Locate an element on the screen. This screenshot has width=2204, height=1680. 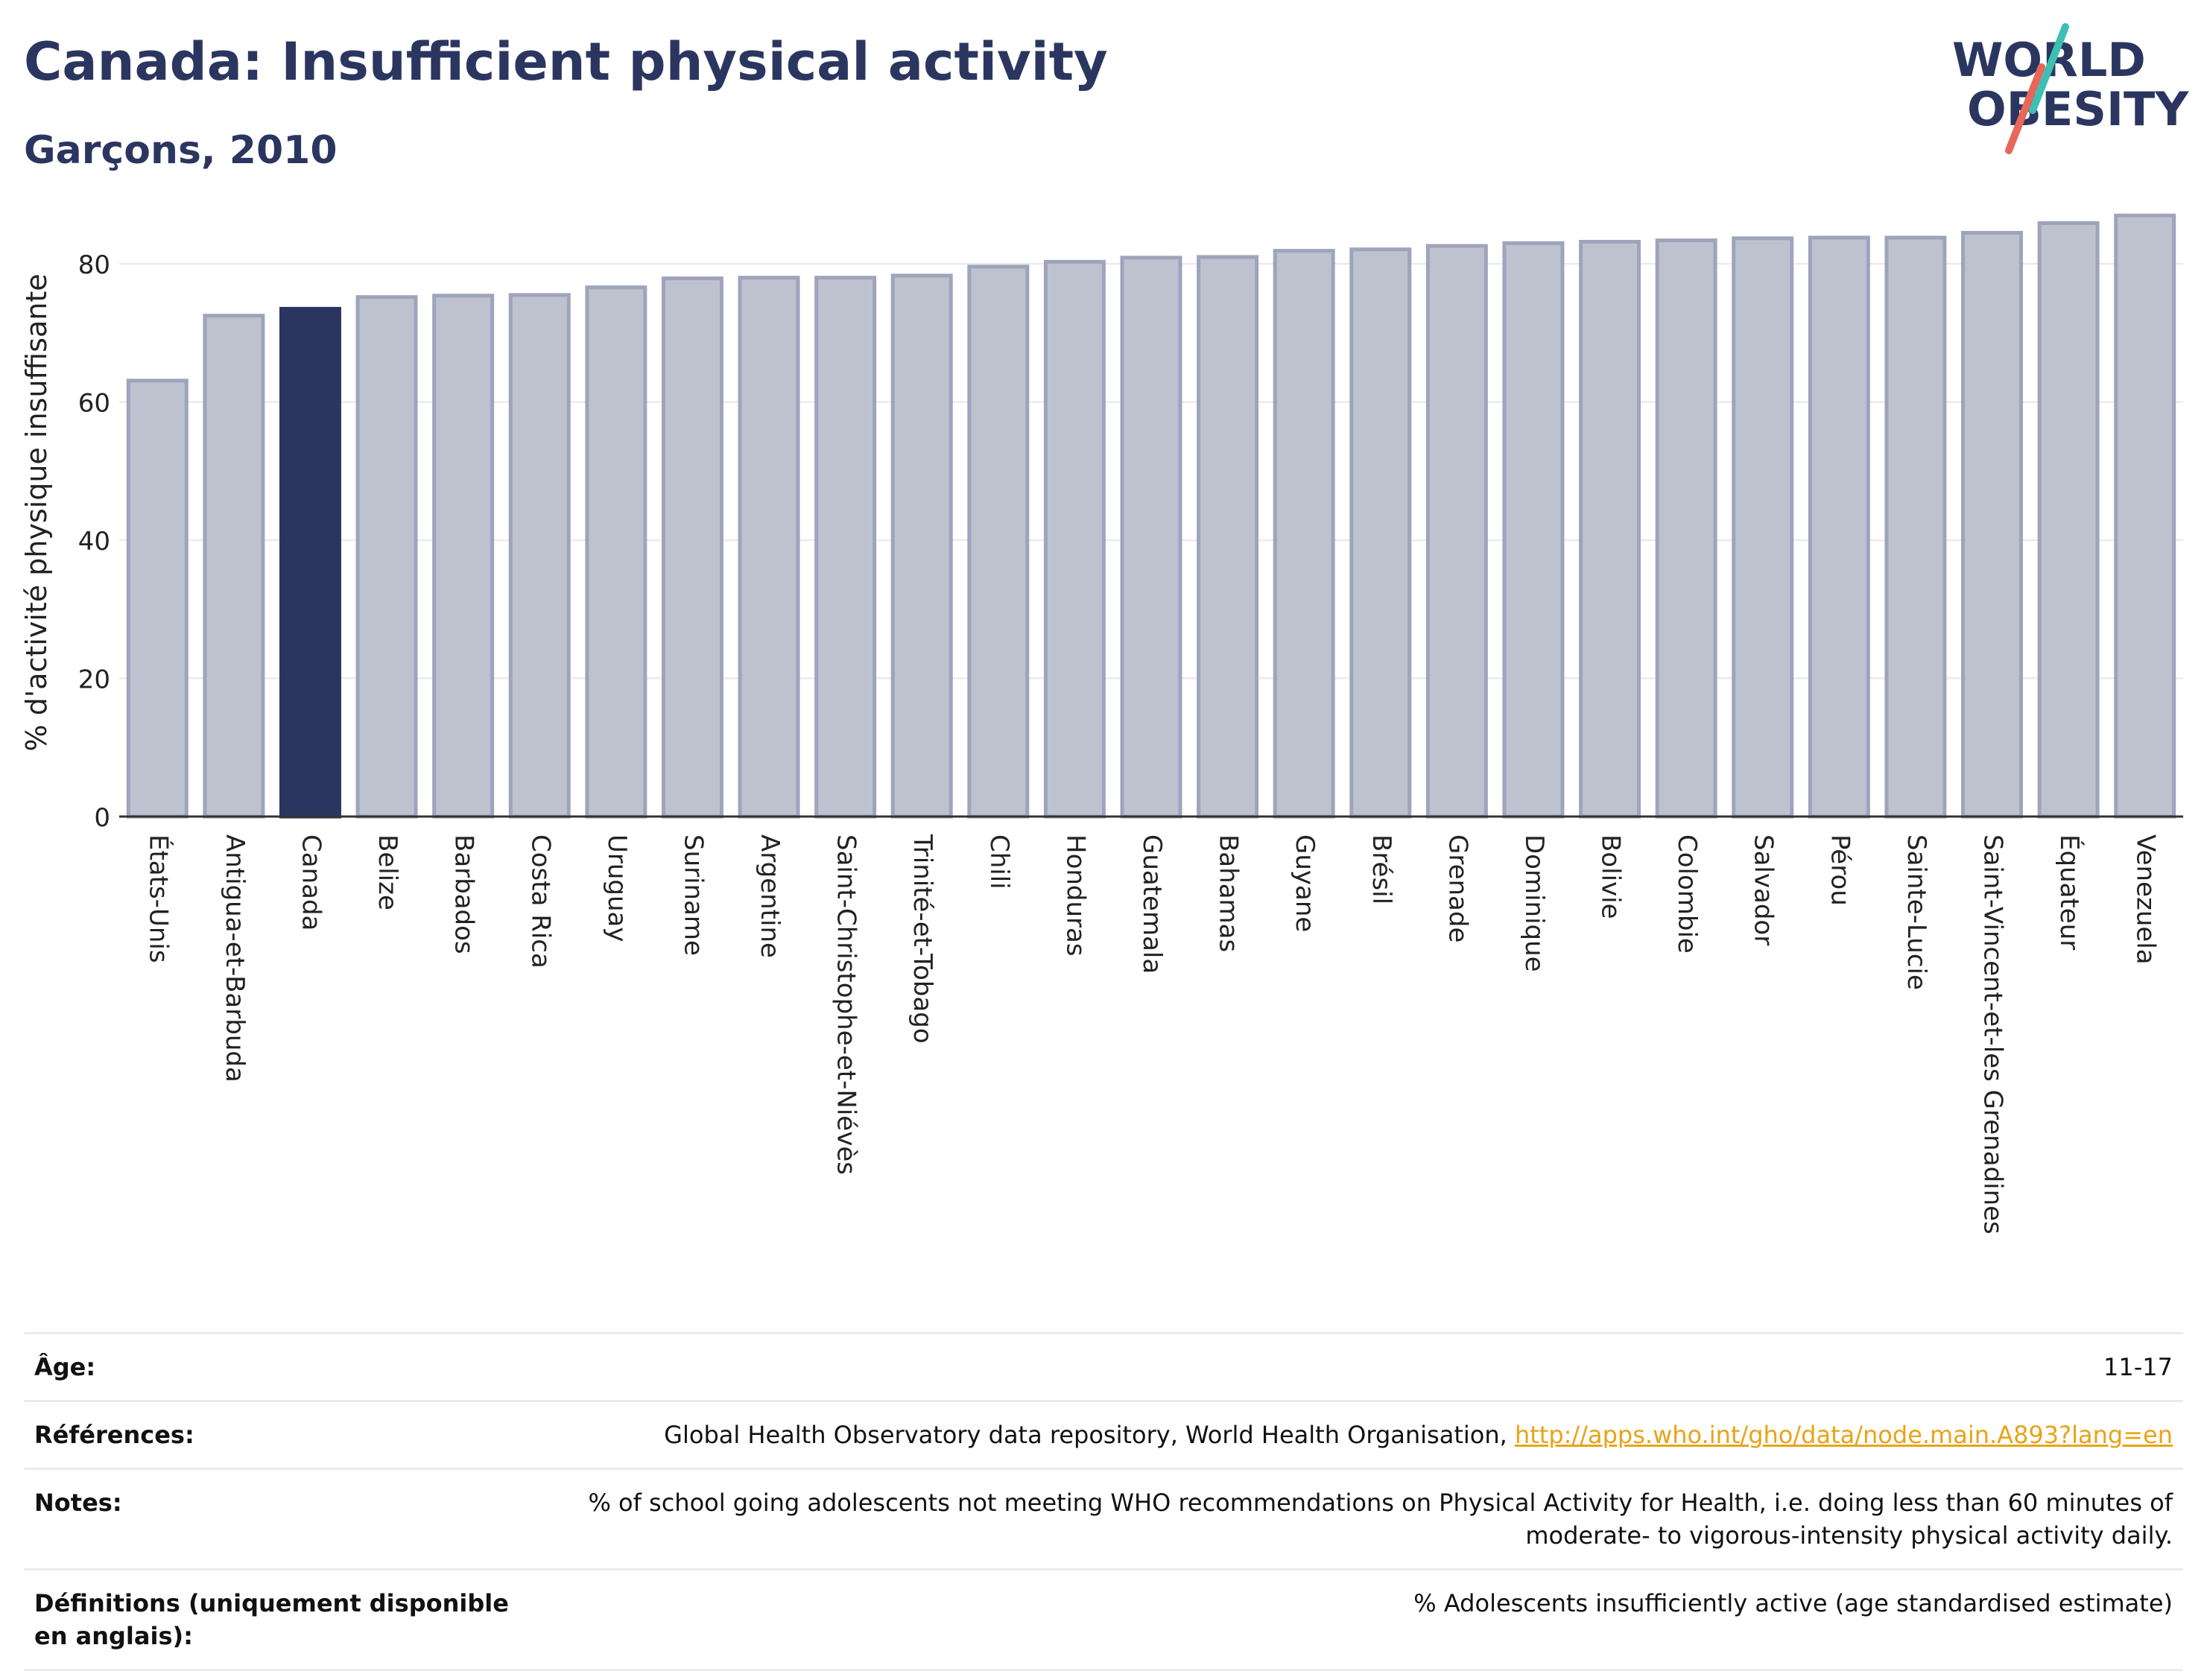
x-tick-label: Saint-Vincent-et-les Grenadines is located at coordinates (1993, 1034).